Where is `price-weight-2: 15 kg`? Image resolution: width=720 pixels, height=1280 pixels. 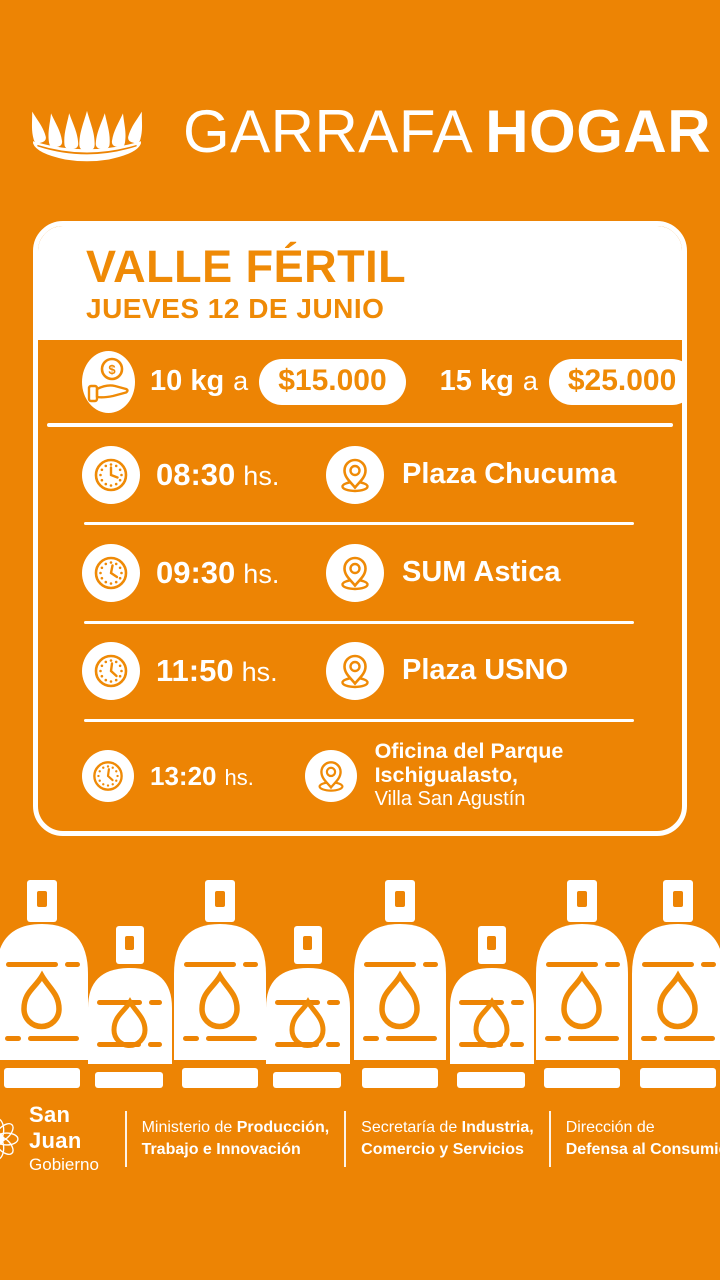
price-weight-2: 15 kg is located at coordinates (476, 381).